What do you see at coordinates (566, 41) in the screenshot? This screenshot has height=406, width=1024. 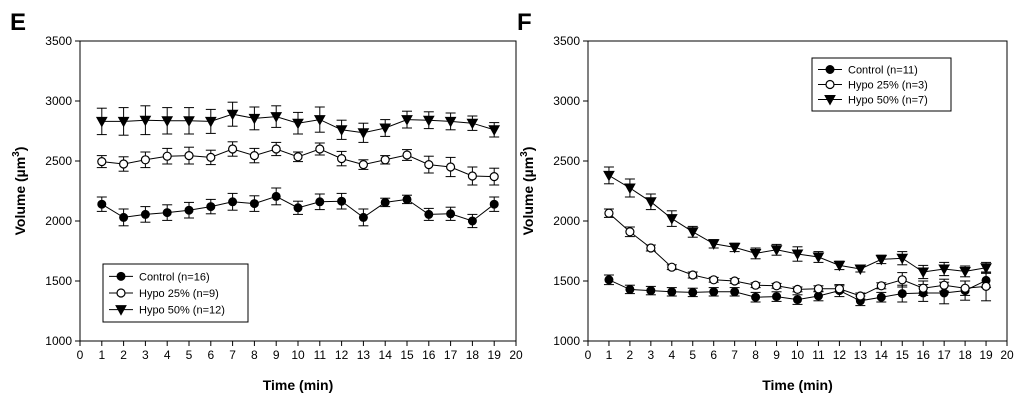 I see `y-tick-label: 3500` at bounding box center [566, 41].